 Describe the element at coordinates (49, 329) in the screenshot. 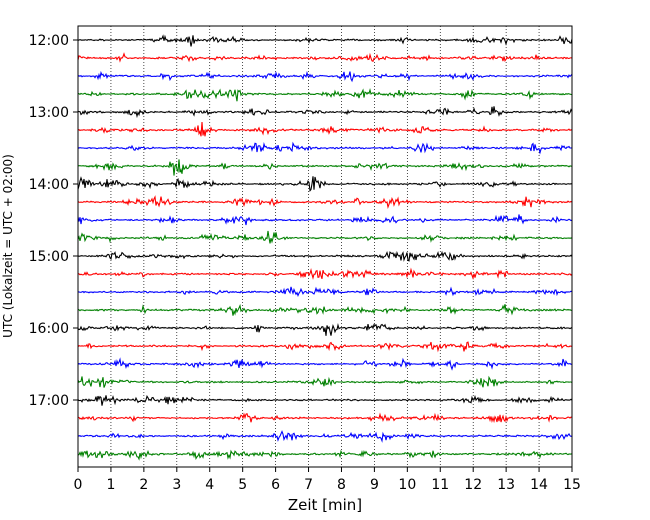

I see `y-tick-label: 16:00` at that location.